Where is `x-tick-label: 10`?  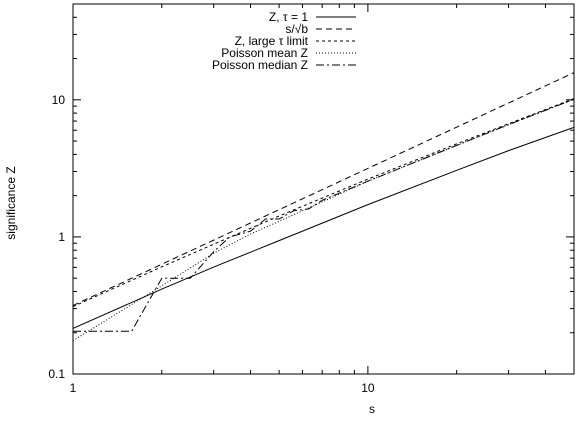 x-tick-label: 10 is located at coordinates (368, 388).